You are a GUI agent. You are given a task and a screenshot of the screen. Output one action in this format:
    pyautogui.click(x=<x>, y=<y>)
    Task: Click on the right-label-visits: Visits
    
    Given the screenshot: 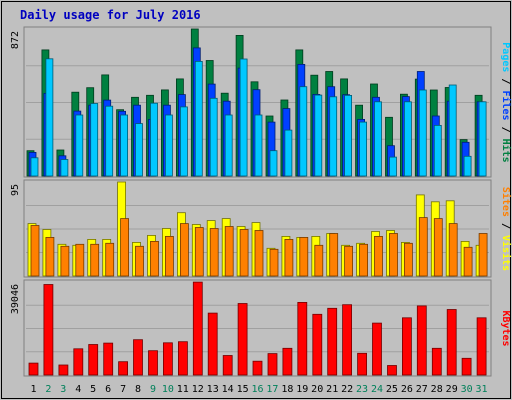 What is the action you would take?
    pyautogui.click(x=506, y=253)
    